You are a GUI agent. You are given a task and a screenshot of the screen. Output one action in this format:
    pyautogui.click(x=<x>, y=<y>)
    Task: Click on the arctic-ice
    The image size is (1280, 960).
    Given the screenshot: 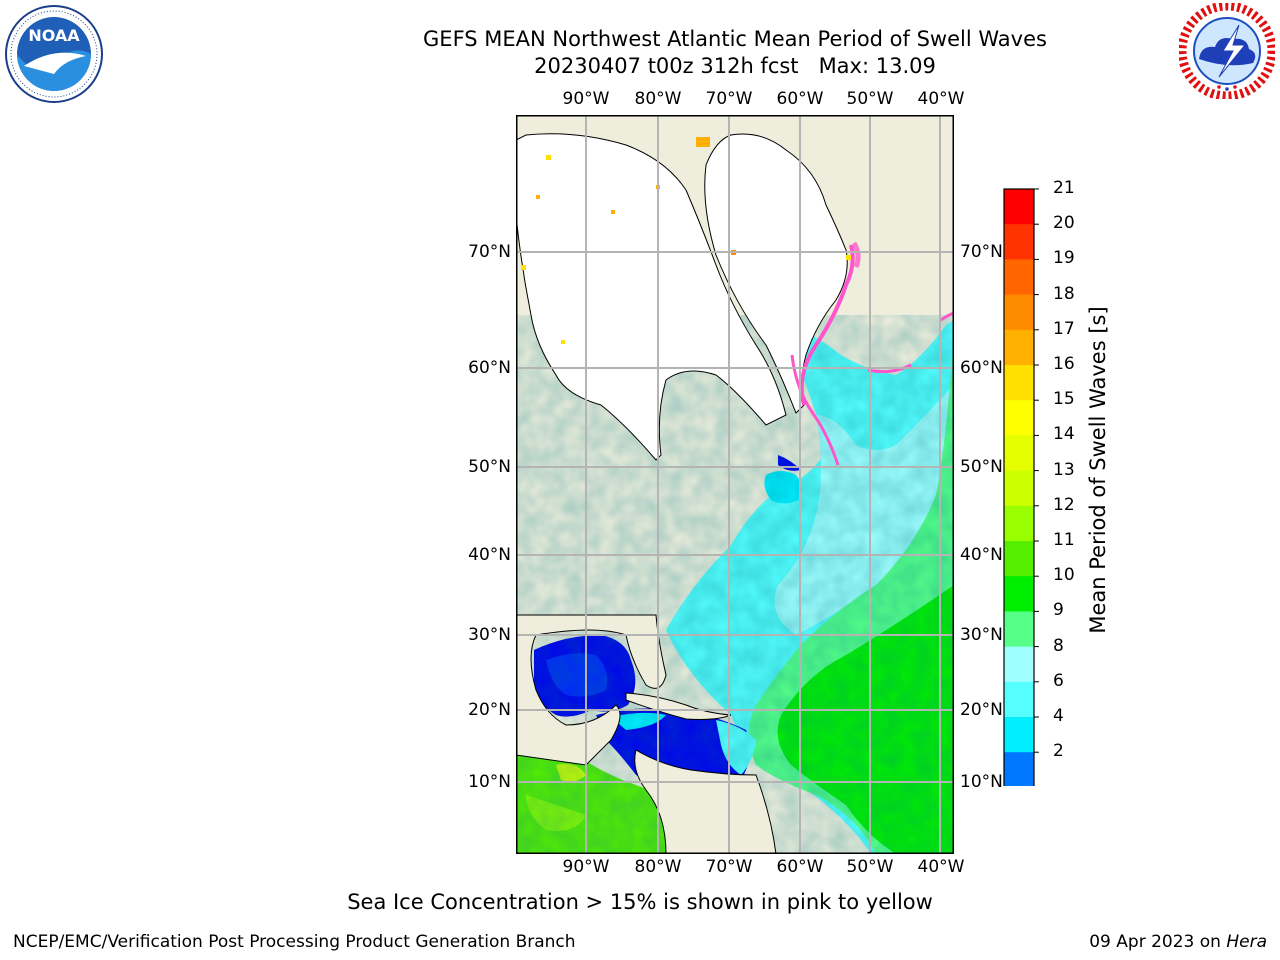 What is the action you would take?
    pyautogui.click(x=651, y=297)
    